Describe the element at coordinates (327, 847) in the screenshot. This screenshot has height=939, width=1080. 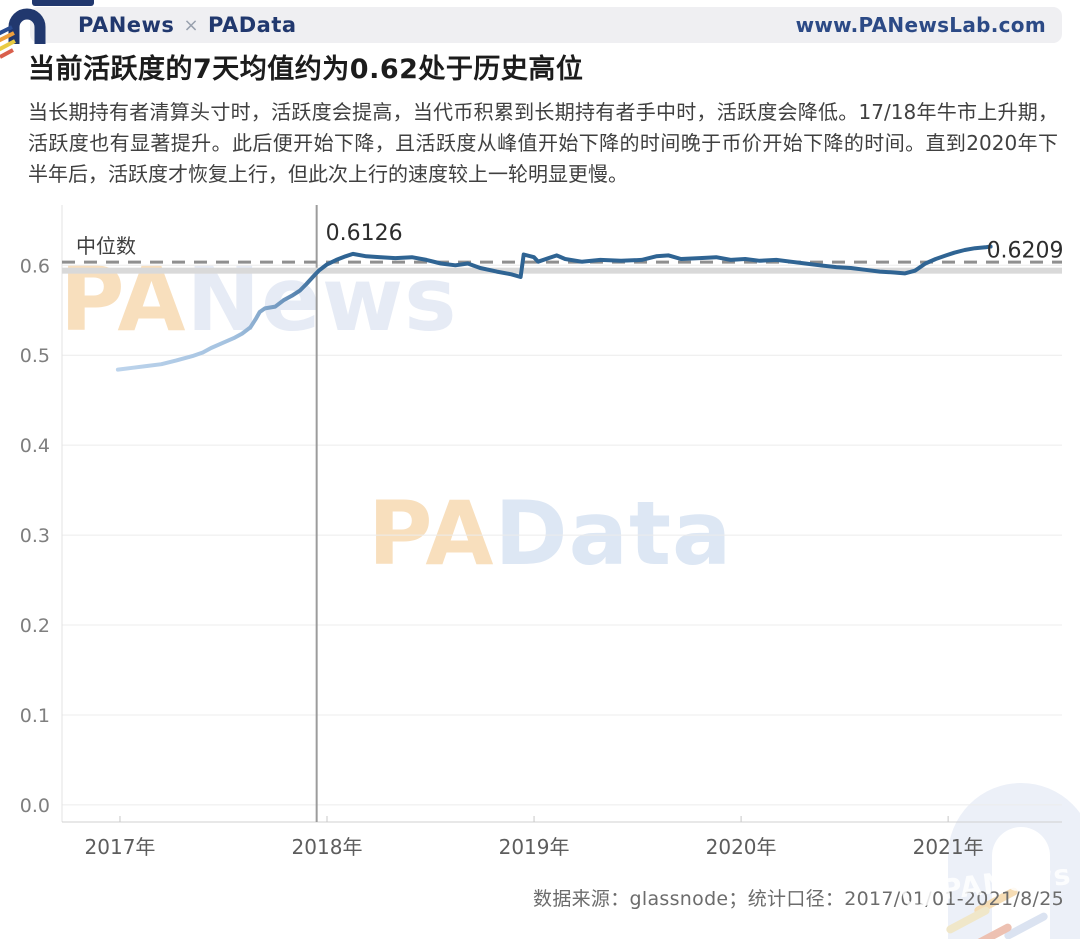
I see `x-tick-label: 2018年` at that location.